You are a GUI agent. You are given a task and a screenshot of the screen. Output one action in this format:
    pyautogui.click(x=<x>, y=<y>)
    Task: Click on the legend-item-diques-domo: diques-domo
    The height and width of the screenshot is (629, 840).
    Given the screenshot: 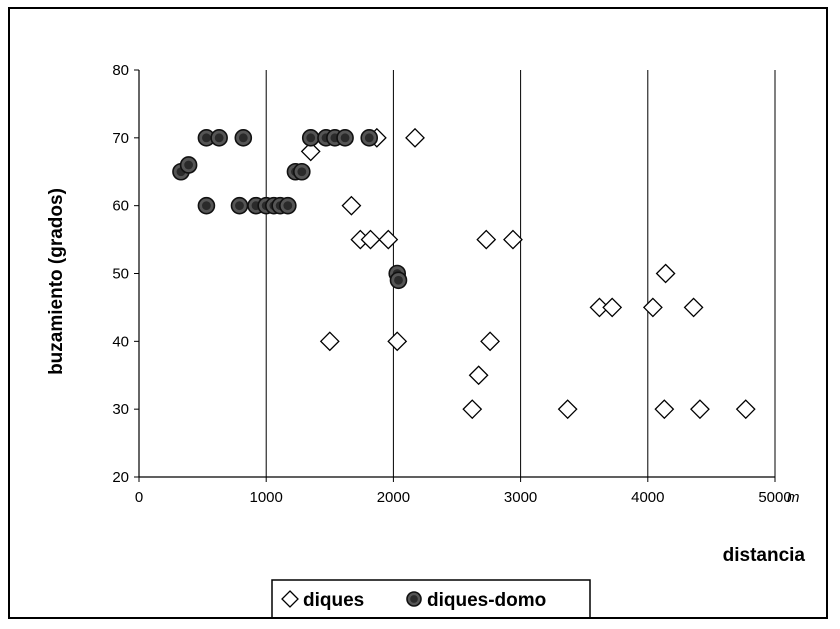 What is the action you would take?
    pyautogui.click(x=476, y=600)
    